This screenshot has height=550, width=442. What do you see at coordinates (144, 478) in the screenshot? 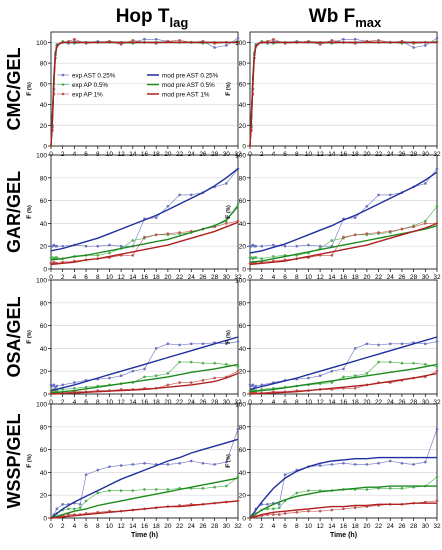
I see `series-line-mod-pre-ast-0-25-` at bounding box center [144, 478].